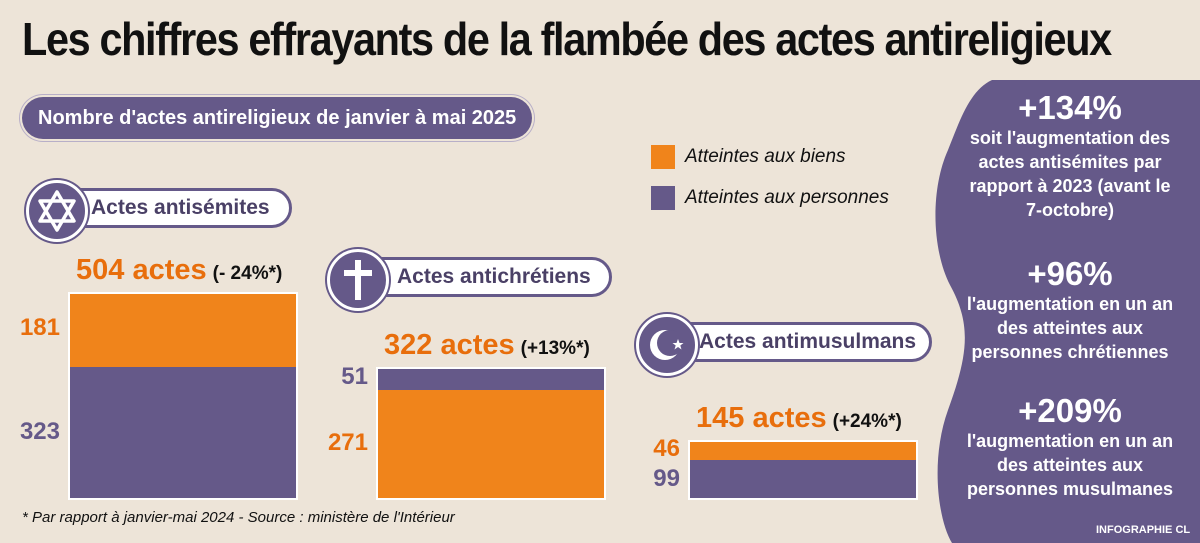  What do you see at coordinates (765, 156) in the screenshot?
I see `legend-label-biens: Atteintes aux biens` at bounding box center [765, 156].